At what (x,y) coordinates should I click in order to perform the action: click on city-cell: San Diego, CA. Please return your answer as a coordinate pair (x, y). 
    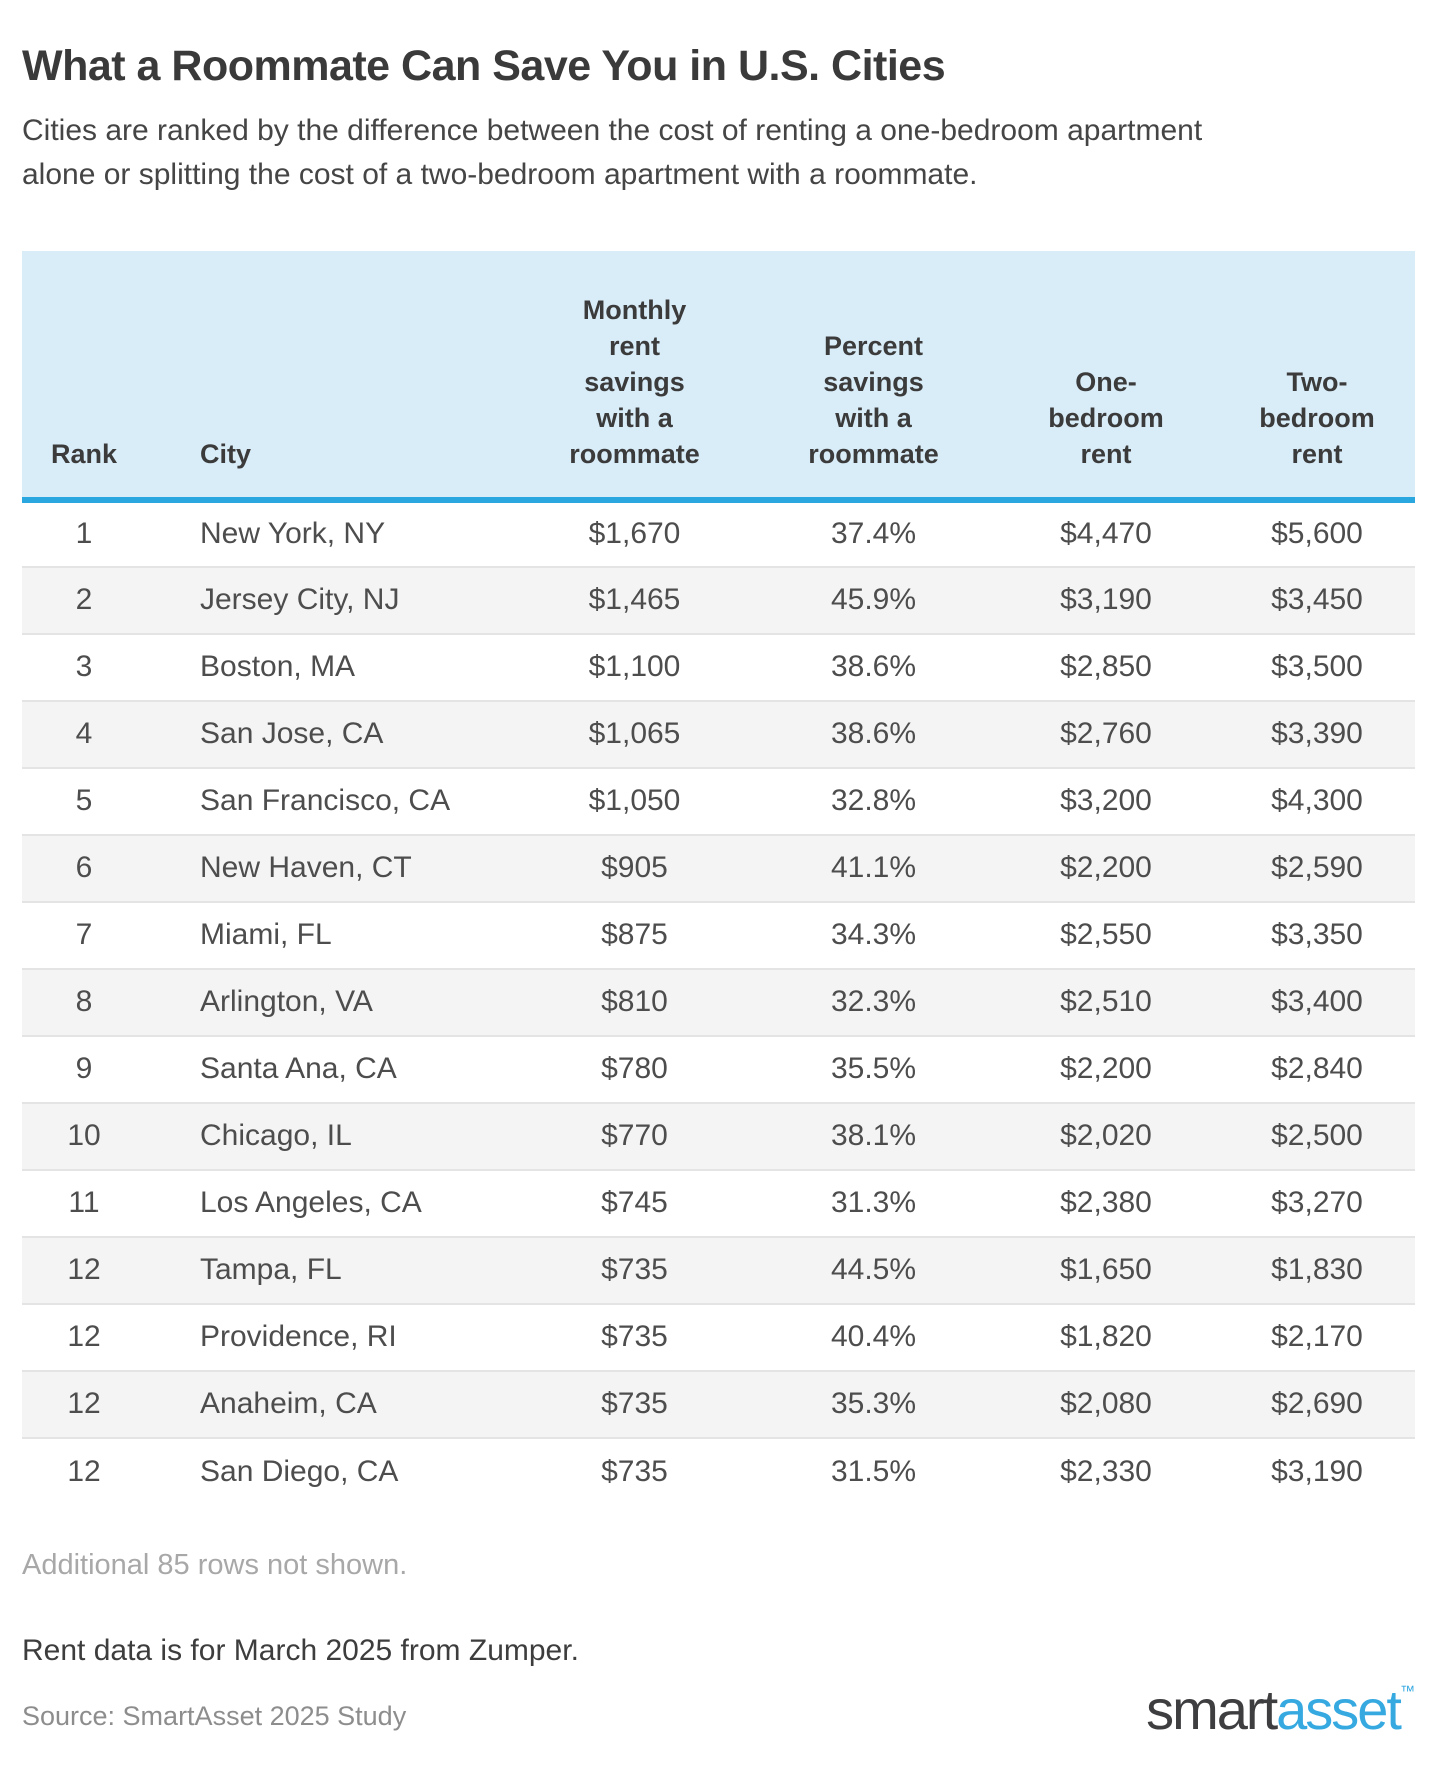
    Looking at the image, I should click on (330, 1470).